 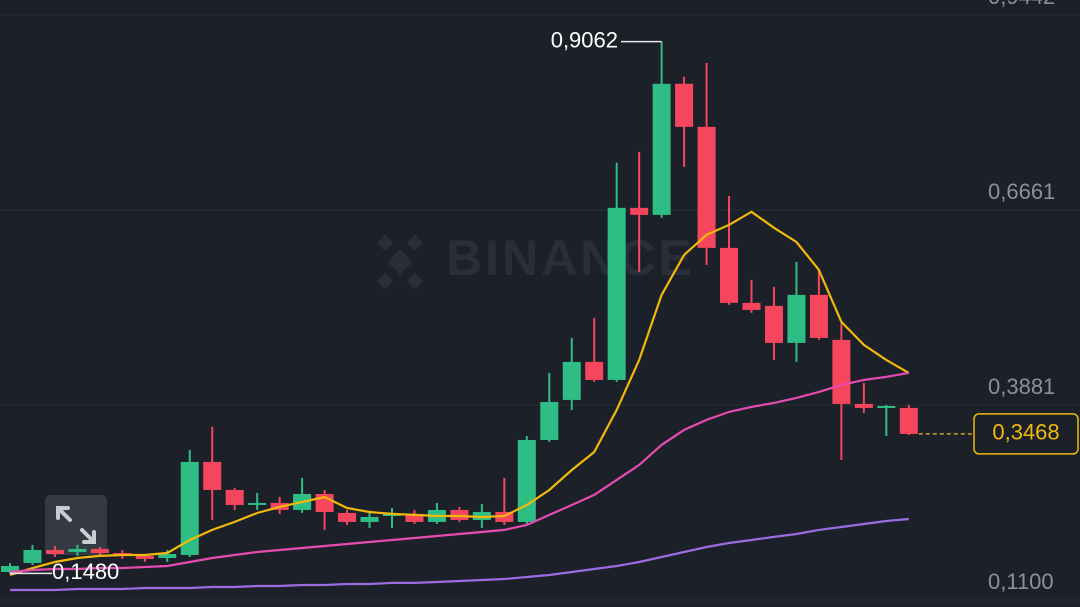 I want to click on ma-line, so click(x=459, y=554).